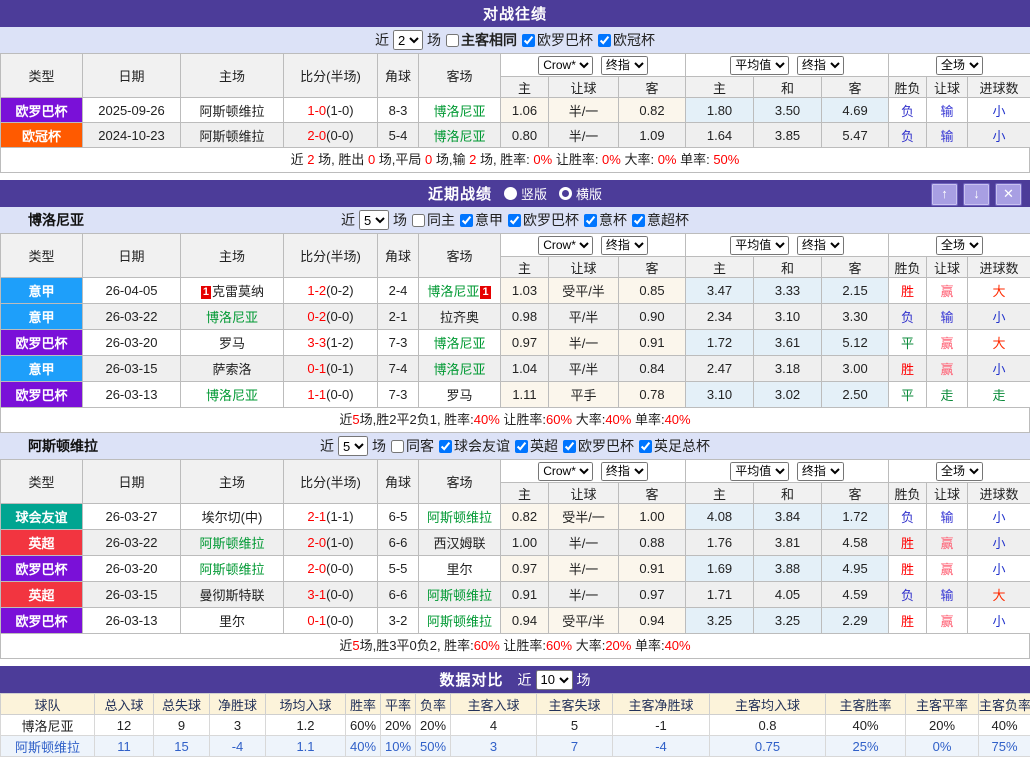 This screenshot has height=757, width=1030. Describe the element at coordinates (976, 194) in the screenshot. I see `scroll-down-button: ↓` at that location.